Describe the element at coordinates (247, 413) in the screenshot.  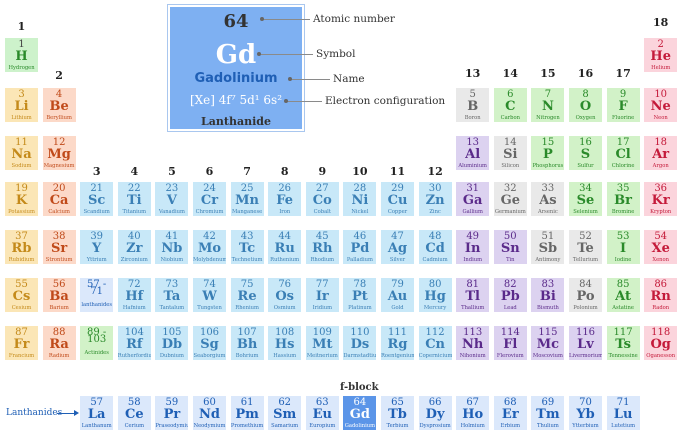
I see `element-cell-promethium: 61 Pm Promethium` at that location.